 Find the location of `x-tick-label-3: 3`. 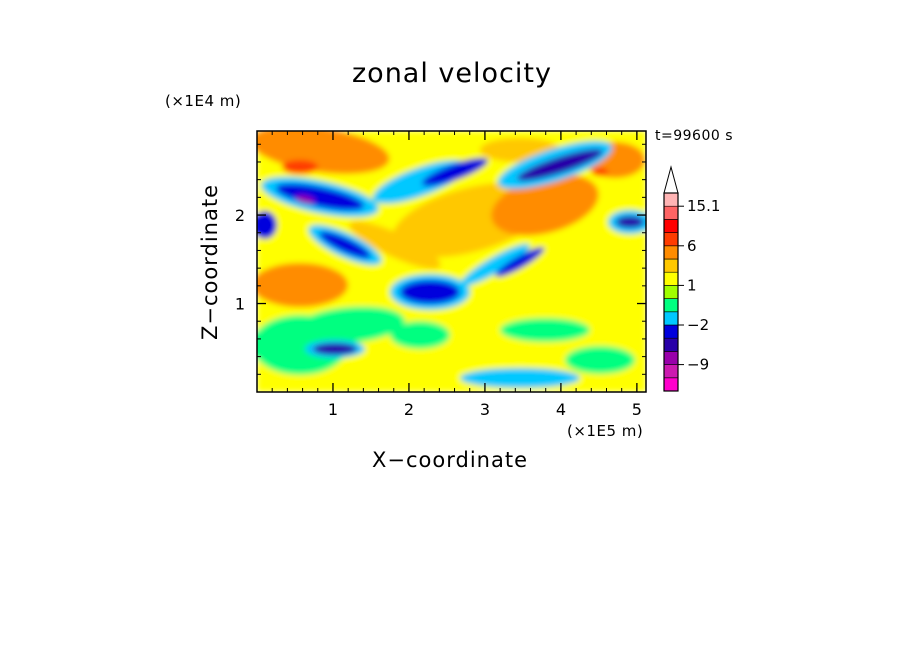

x-tick-label-3: 3 is located at coordinates (485, 409).